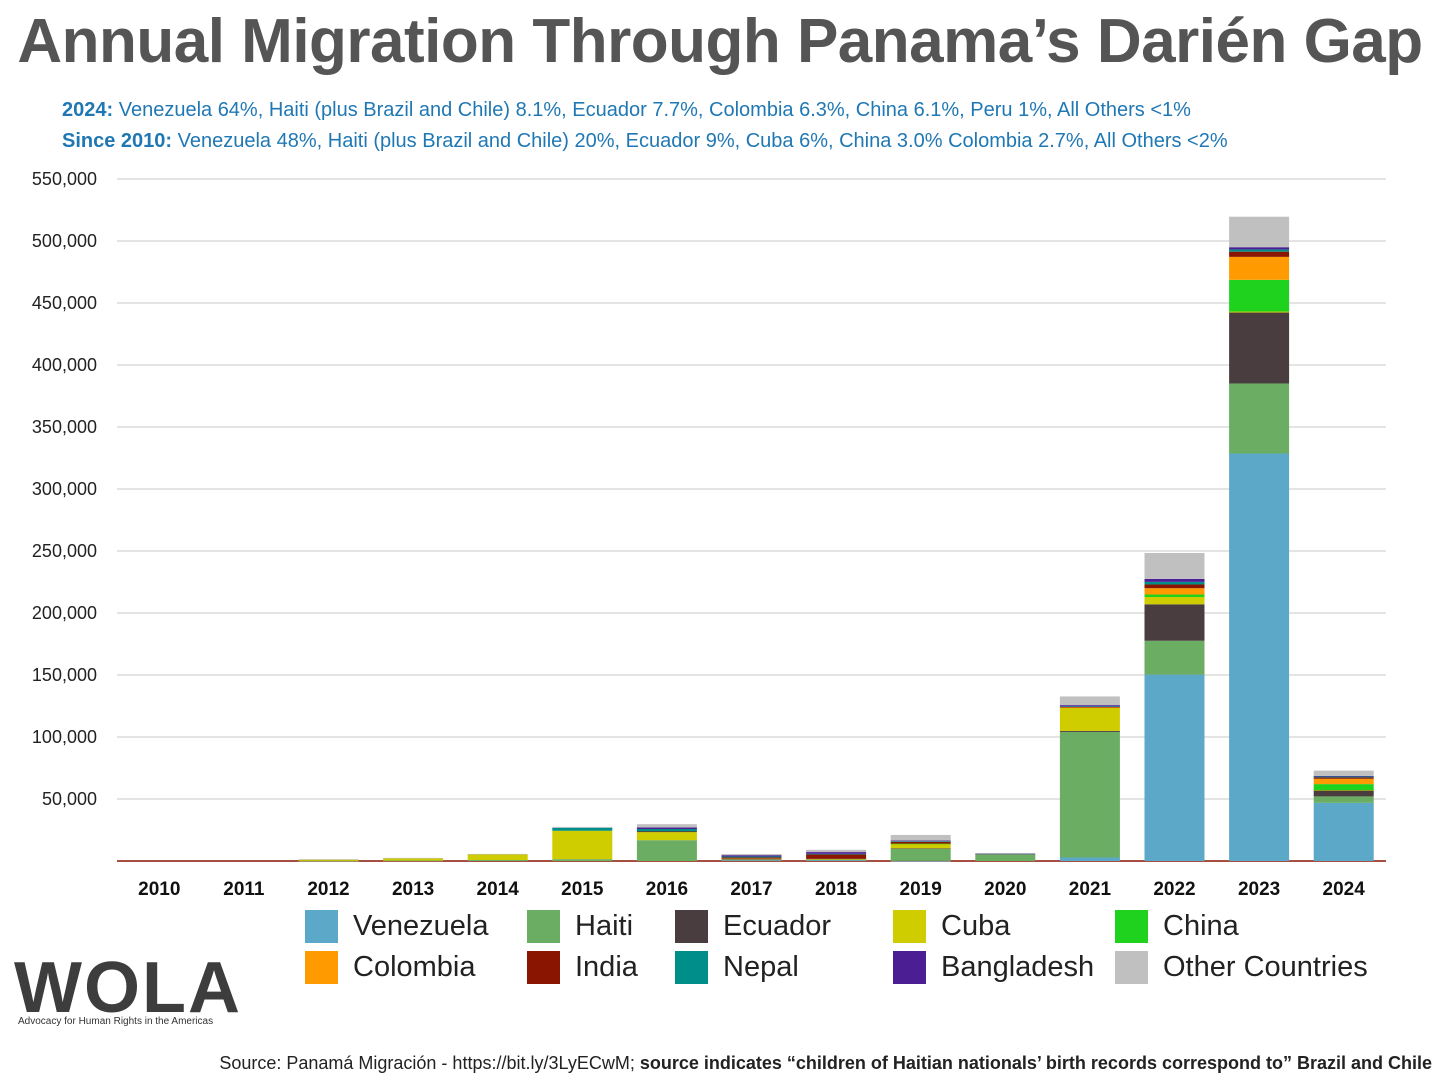  I want to click on legend-item: India, so click(582, 967).